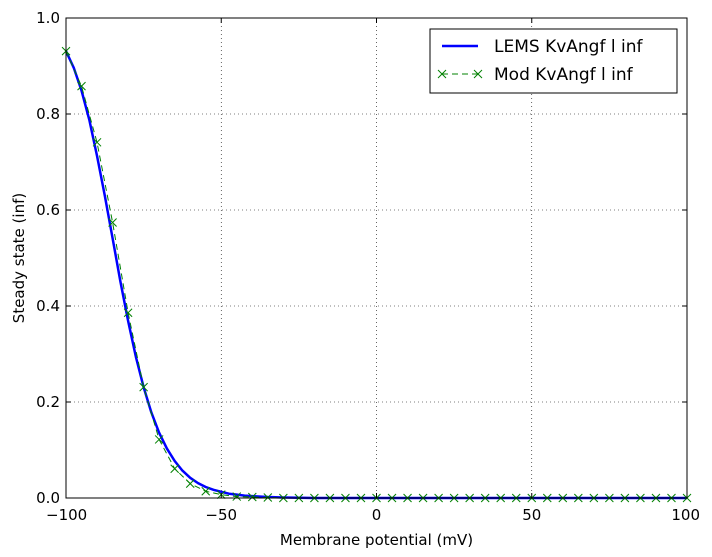  Describe the element at coordinates (48, 210) in the screenshot. I see `y-tick-label: 0.6` at that location.